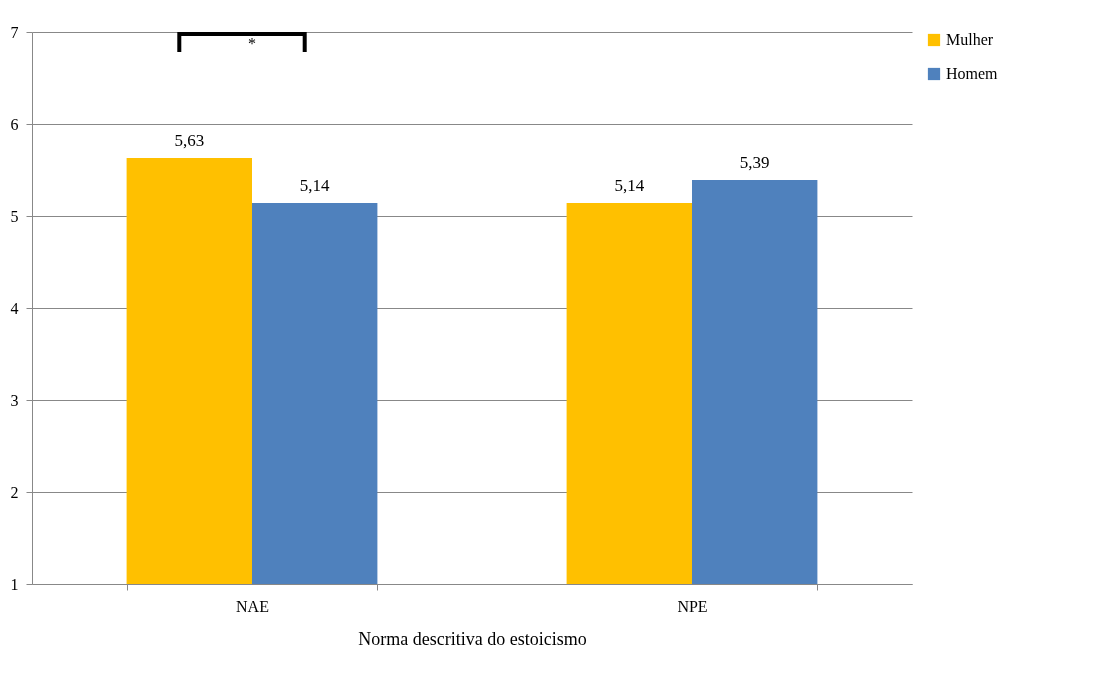 This screenshot has width=1094, height=677. What do you see at coordinates (14, 308) in the screenshot?
I see `y-tick-label: 4` at bounding box center [14, 308].